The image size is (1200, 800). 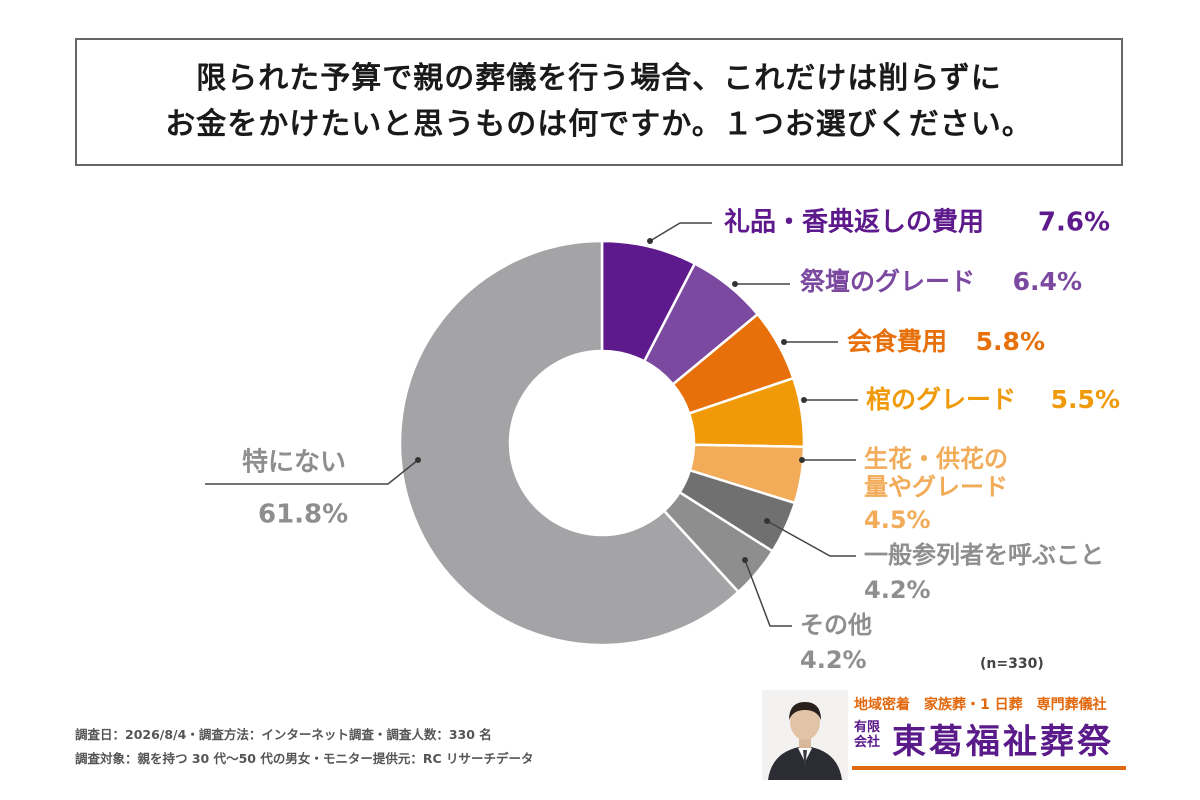 I want to click on slice-value-4: 5.5%, so click(x=1085, y=399).